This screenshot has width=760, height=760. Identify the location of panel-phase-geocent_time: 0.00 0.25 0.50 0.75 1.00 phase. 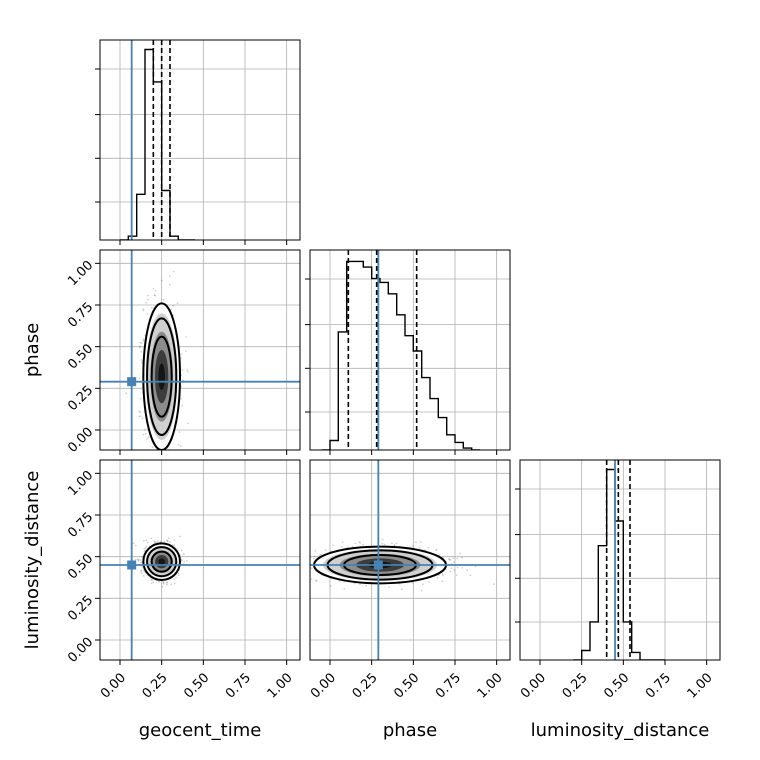
(161, 346).